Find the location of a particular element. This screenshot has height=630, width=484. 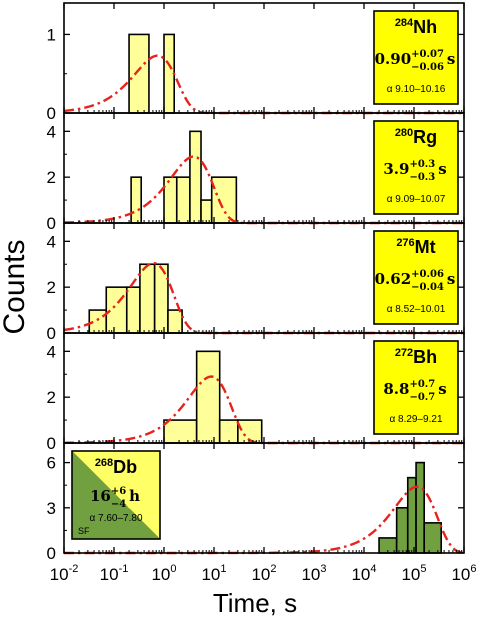

info-box-nh: 284Nh 0.90+0.07 s−0.06 α 9.10–10.16 is located at coordinates (416, 57).